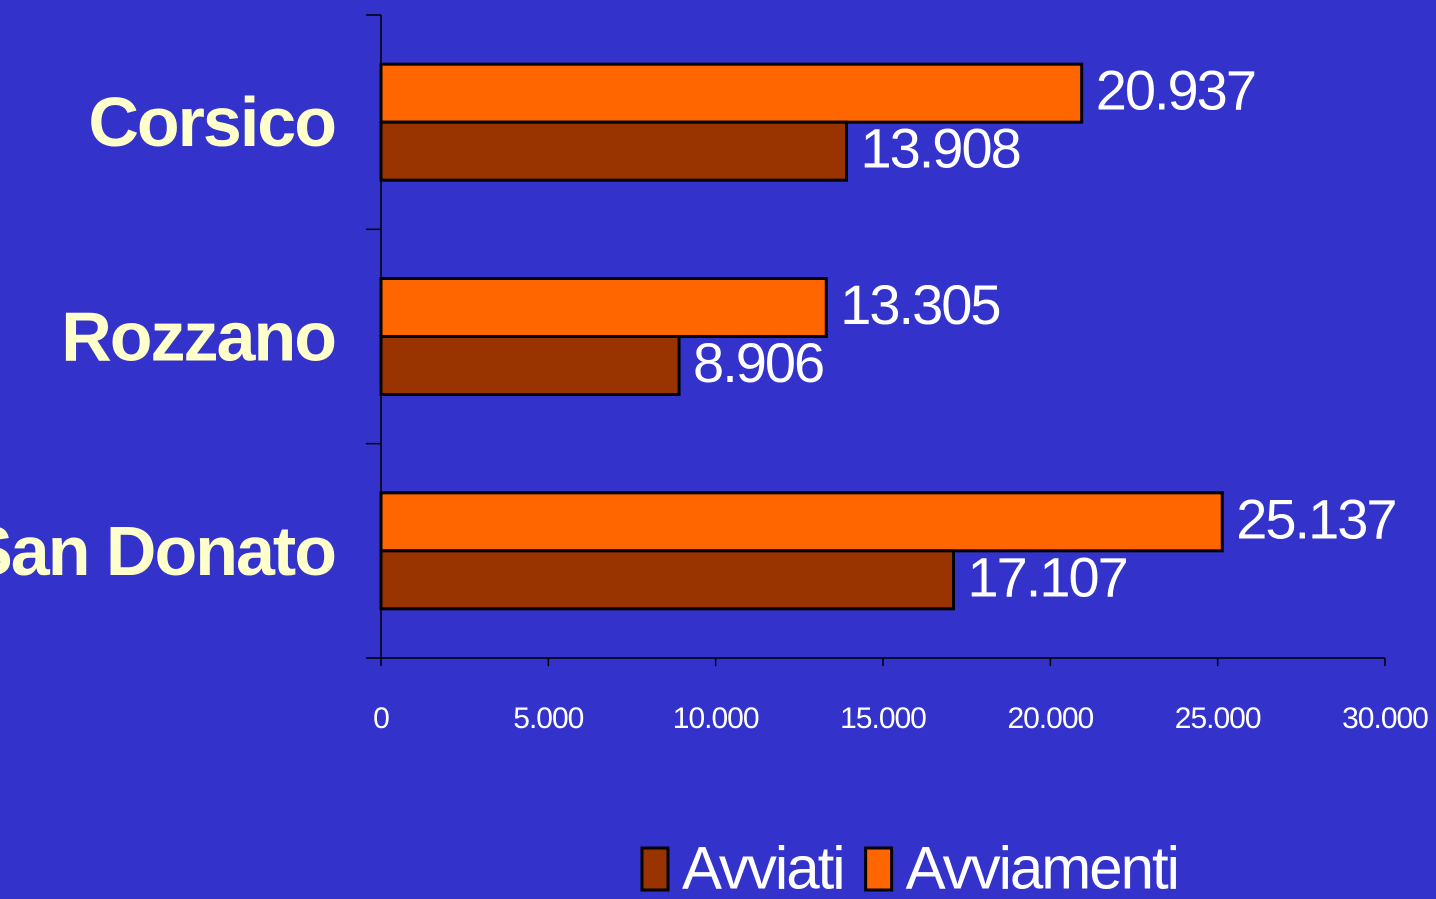  I want to click on legend-label-avviati: Avviati, so click(763, 867).